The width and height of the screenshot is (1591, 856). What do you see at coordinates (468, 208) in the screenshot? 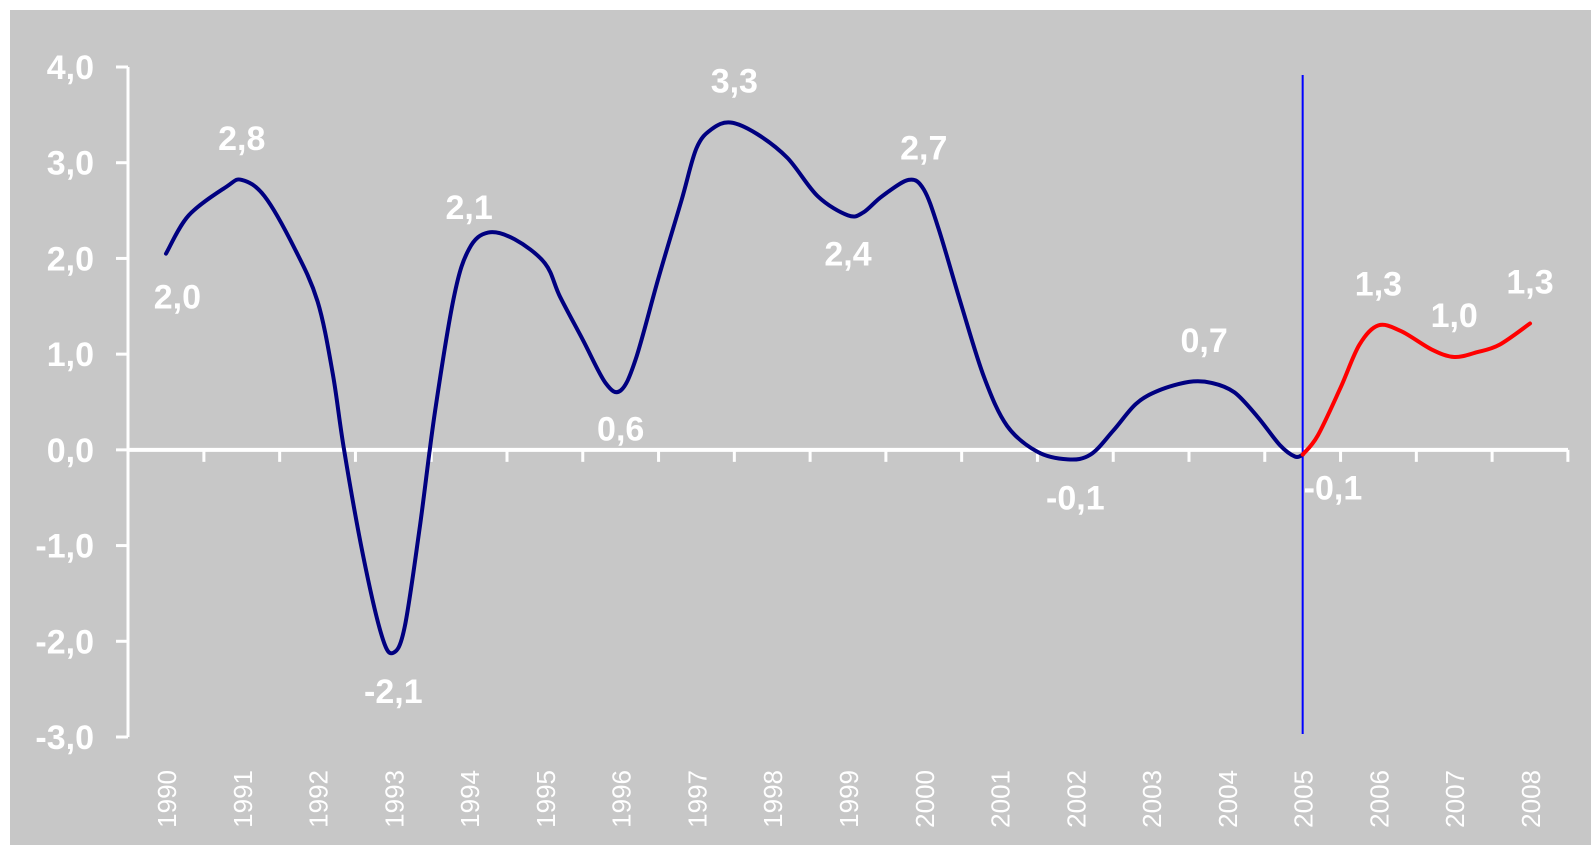
I see `data-label: 2,1` at bounding box center [468, 208].